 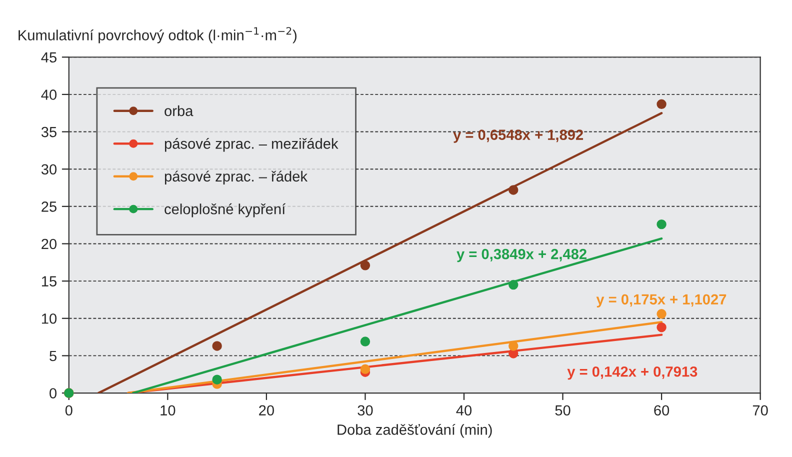 I want to click on y-tick-label: 20, so click(x=49, y=244).